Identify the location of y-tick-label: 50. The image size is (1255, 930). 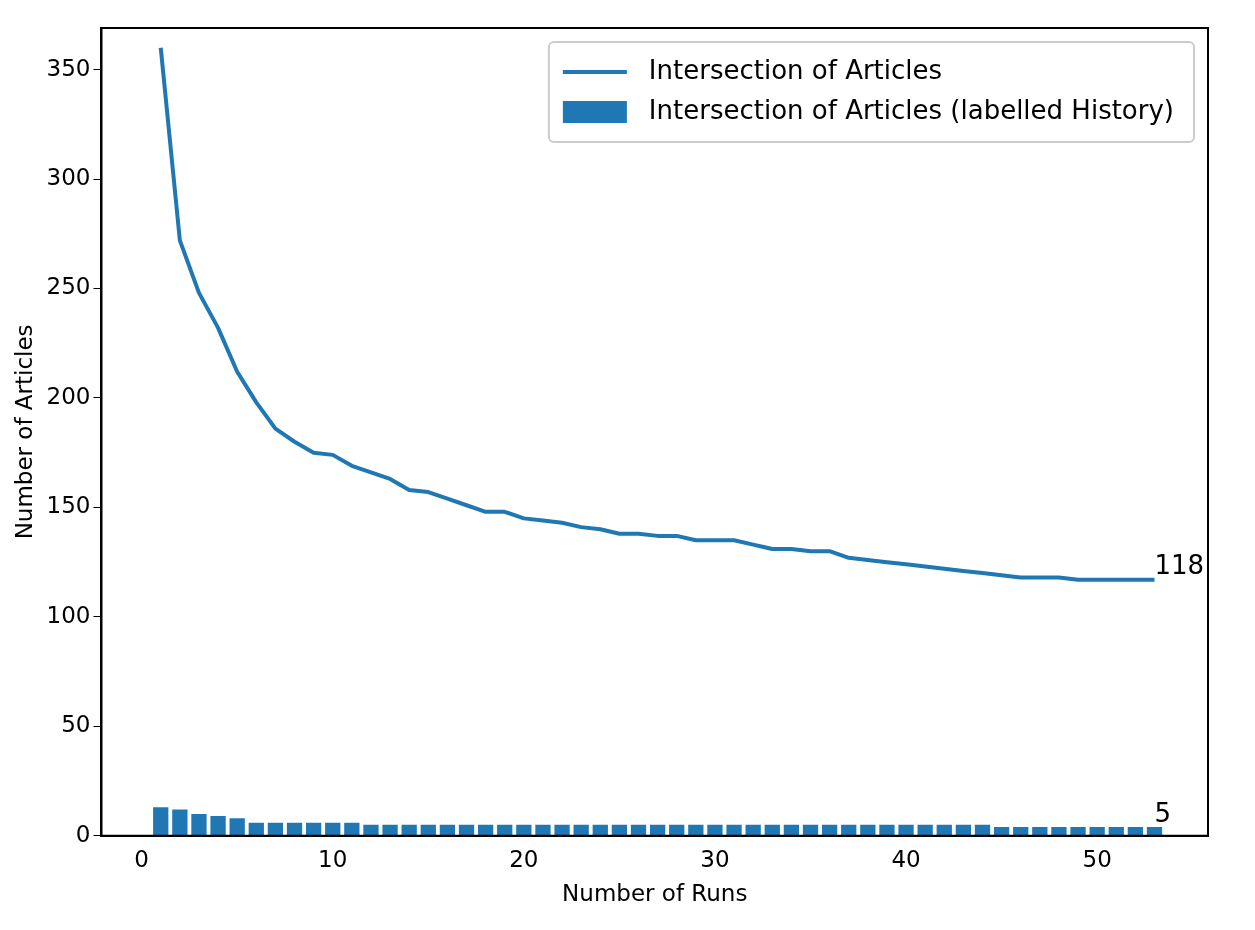
(76, 724).